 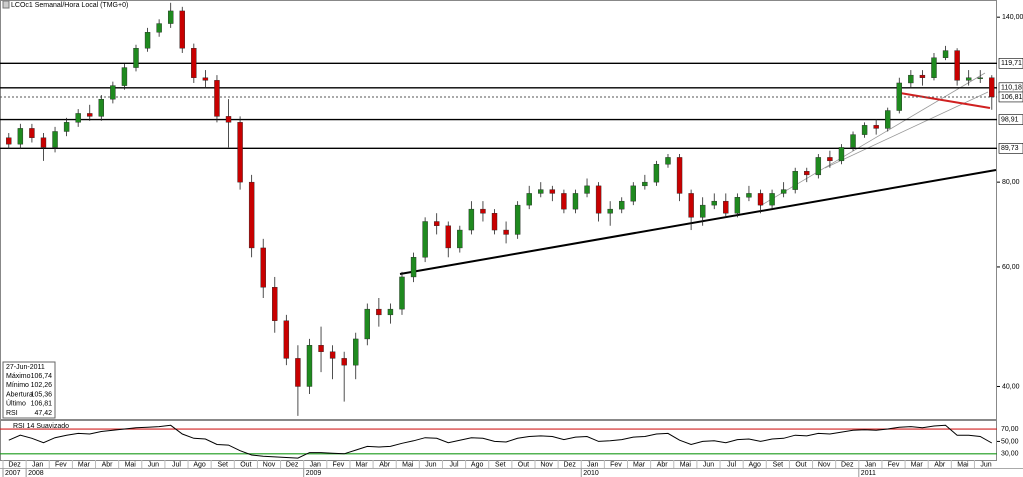 I want to click on level-label: 89,73, so click(x=1010, y=148).